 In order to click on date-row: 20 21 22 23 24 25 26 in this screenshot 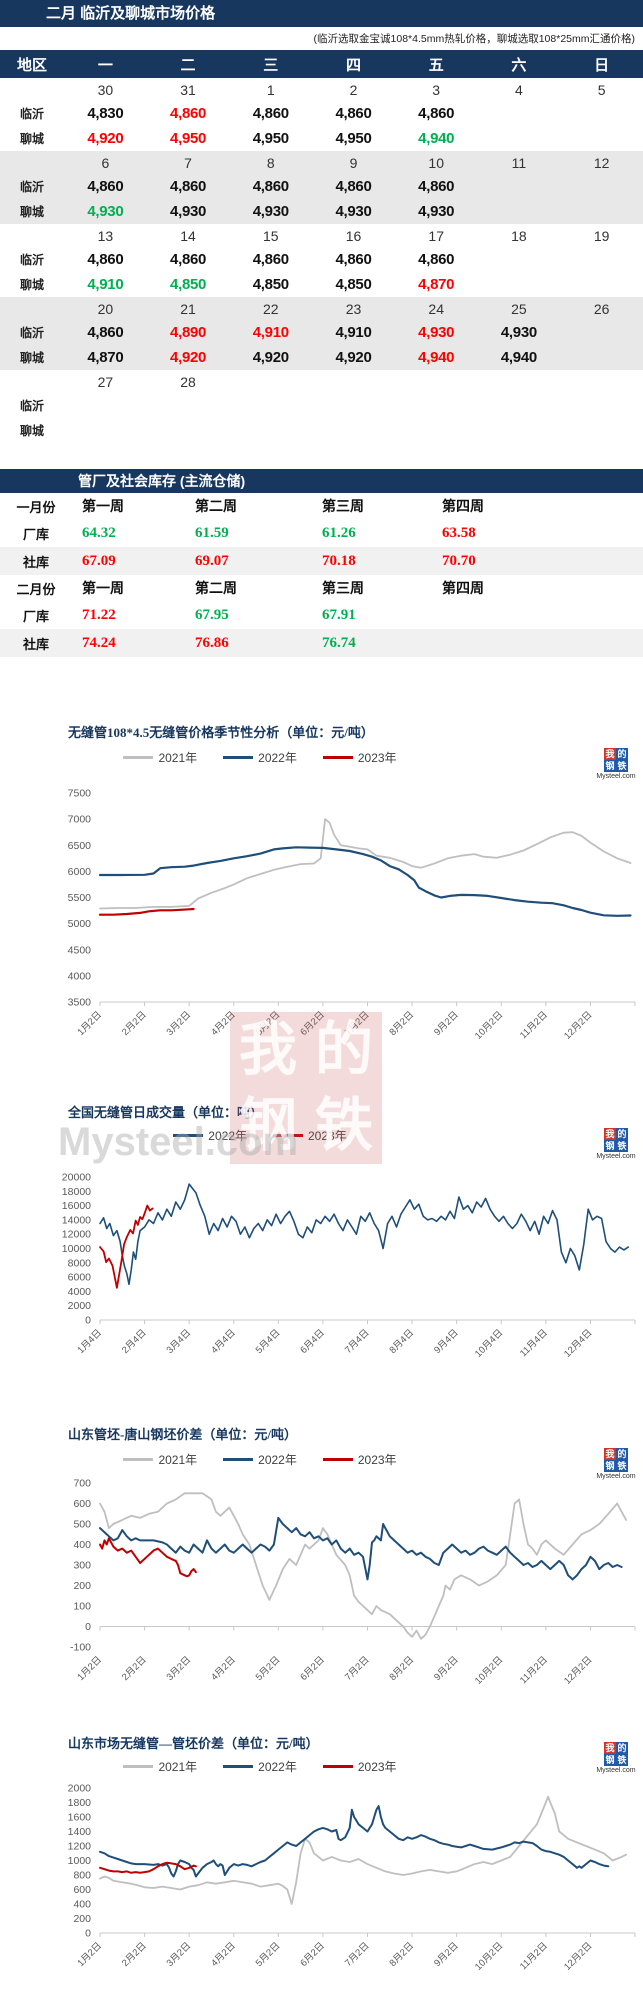, I will do `click(321, 308)`.